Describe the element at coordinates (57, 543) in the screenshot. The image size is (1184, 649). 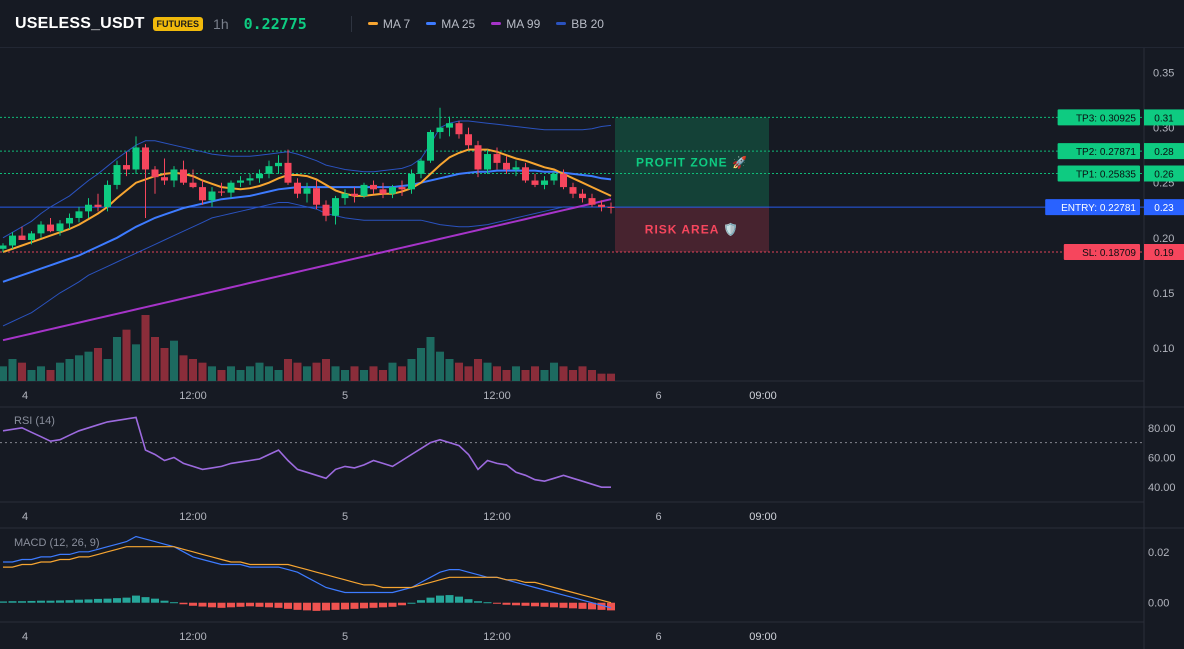
I see `macd-title: MACD (12, 26, 9)` at that location.